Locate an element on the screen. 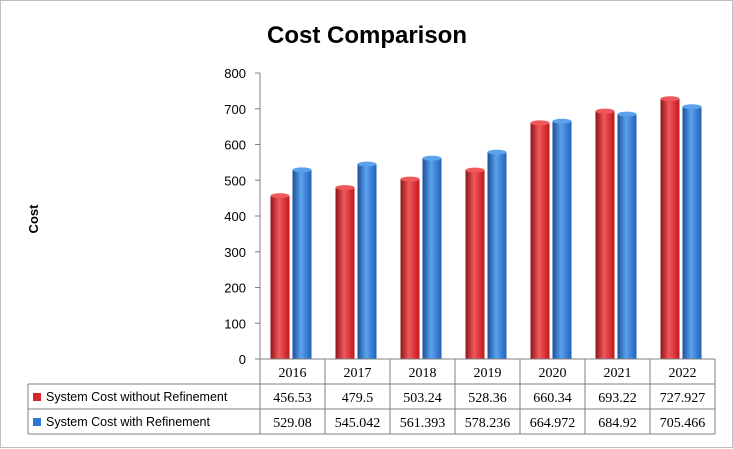 The image size is (733, 449). data-label: 660.34 is located at coordinates (552, 398).